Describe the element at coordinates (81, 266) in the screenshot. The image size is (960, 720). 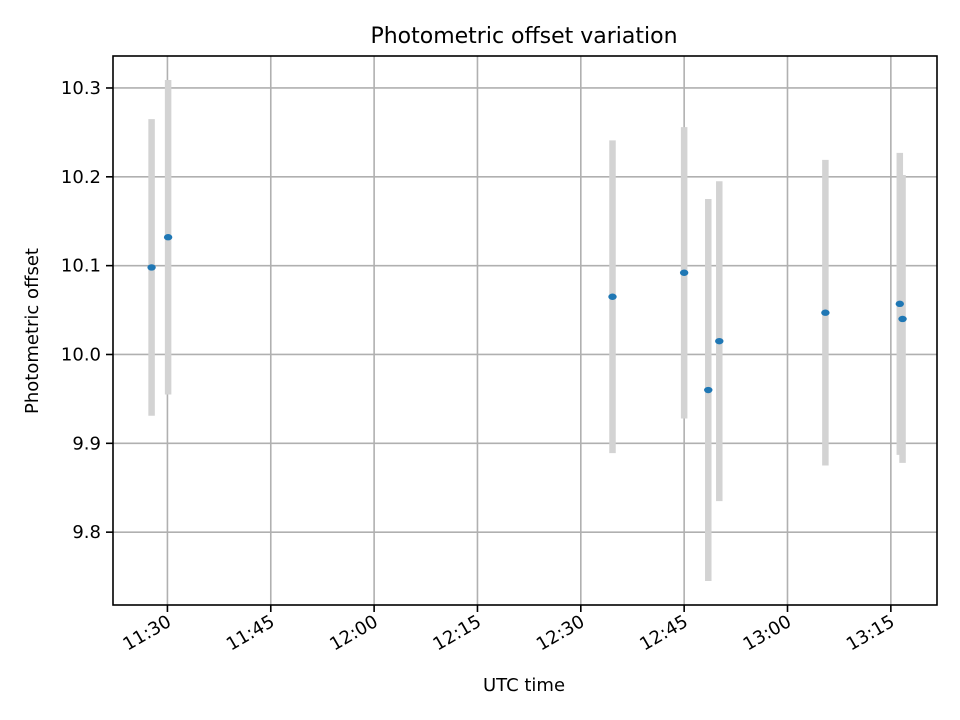
I see `y-tick-label: 10.1` at that location.